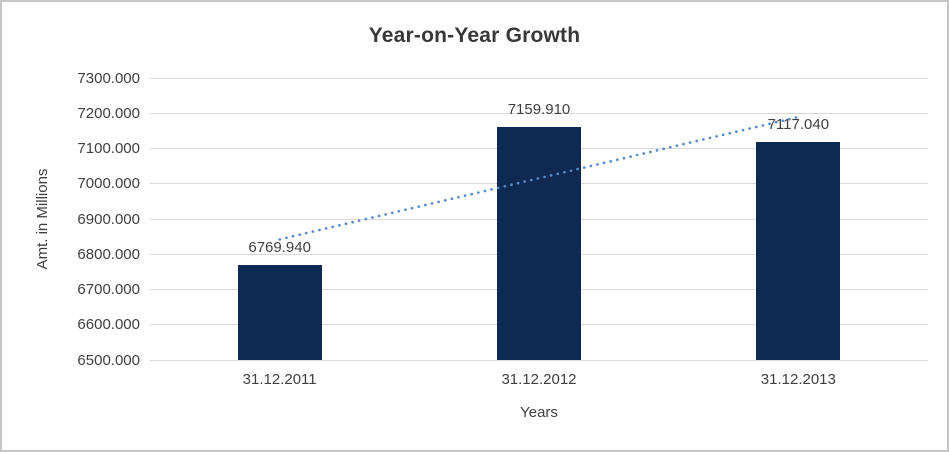  I want to click on x-axis-title: Years, so click(539, 412).